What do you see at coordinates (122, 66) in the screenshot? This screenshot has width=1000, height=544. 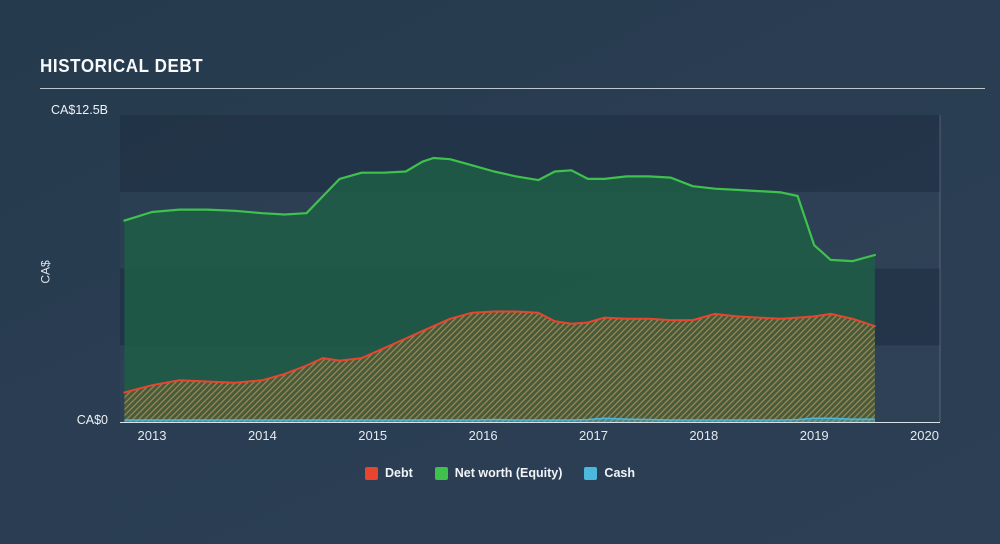 I see `page-title: HISTORICAL DEBT` at bounding box center [122, 66].